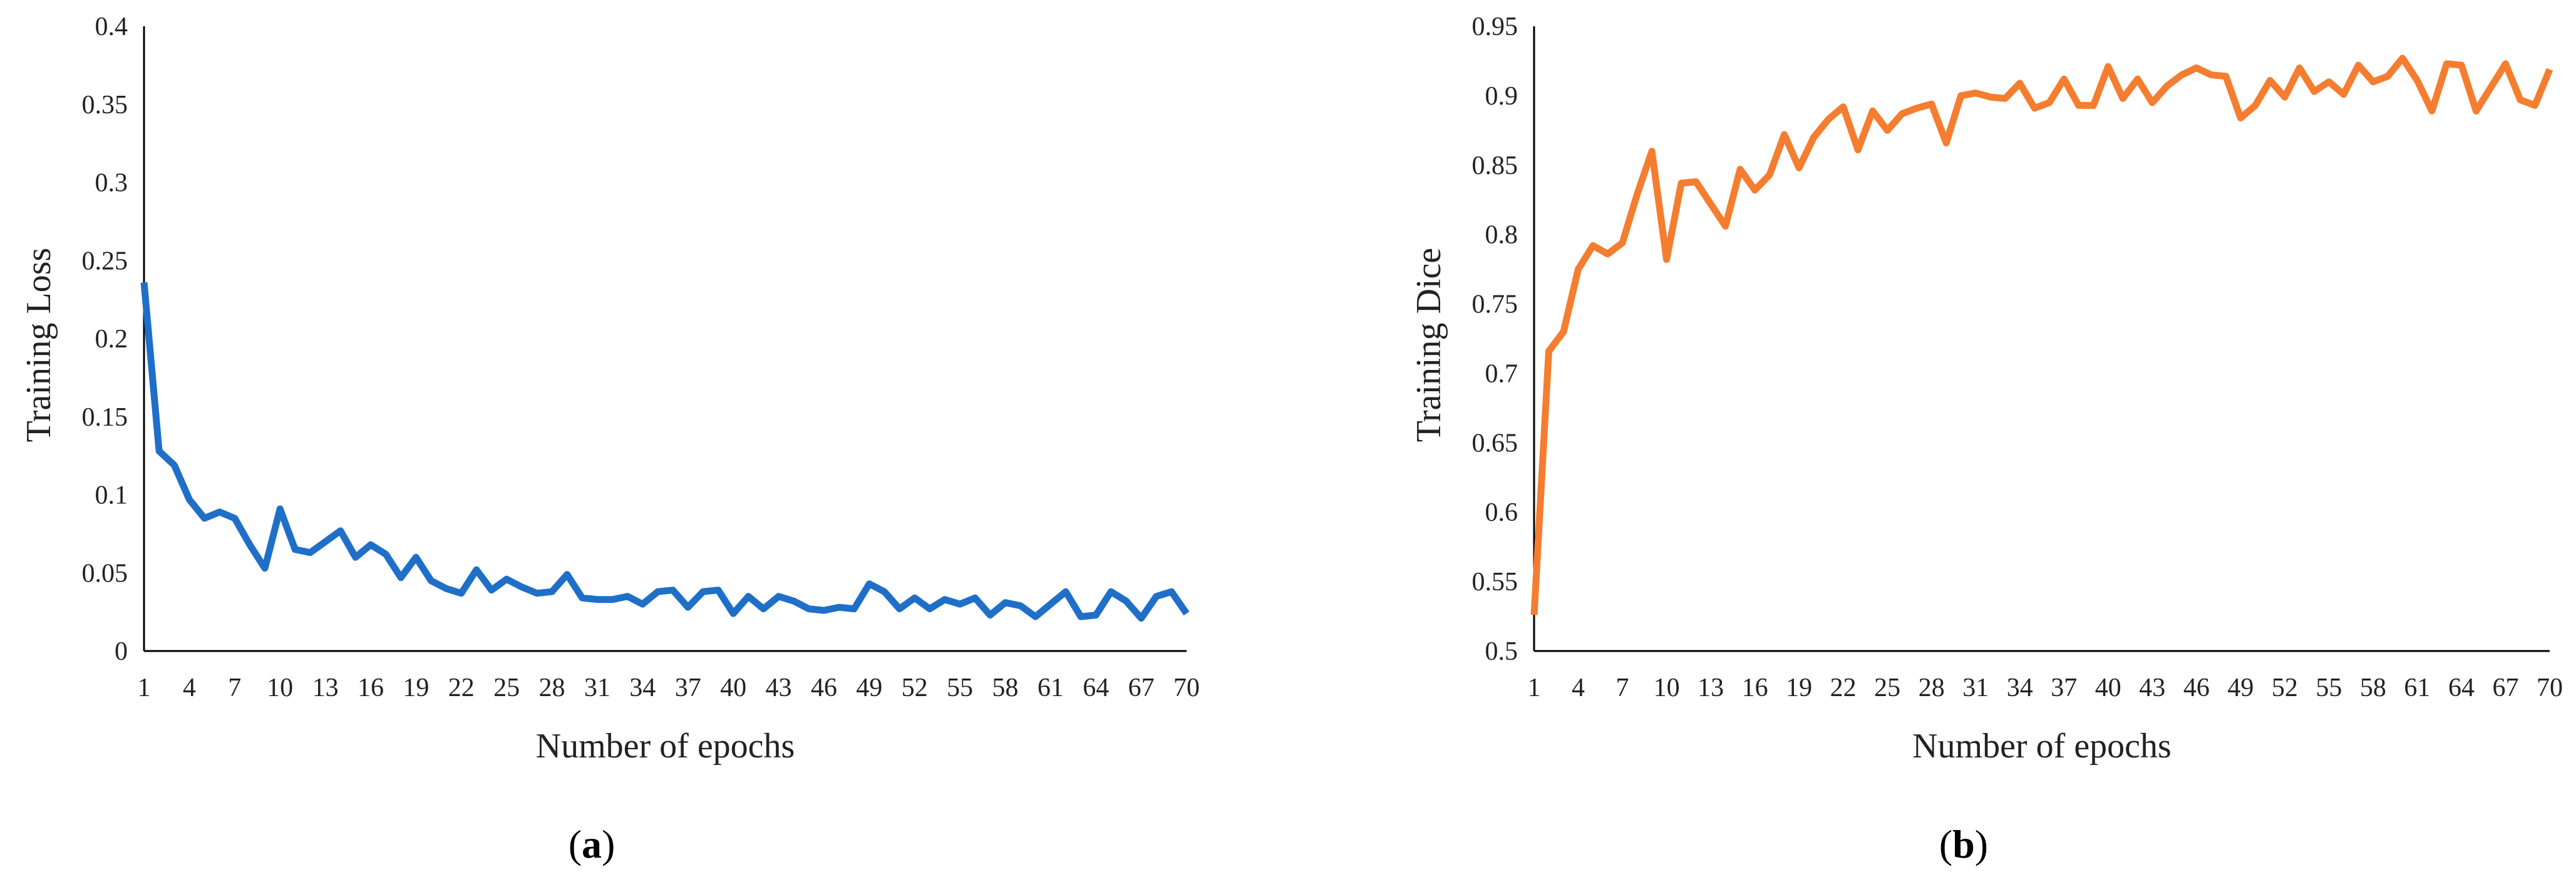  What do you see at coordinates (1501, 235) in the screenshot?
I see `panel-b-y-tick-label: 0.8` at bounding box center [1501, 235].